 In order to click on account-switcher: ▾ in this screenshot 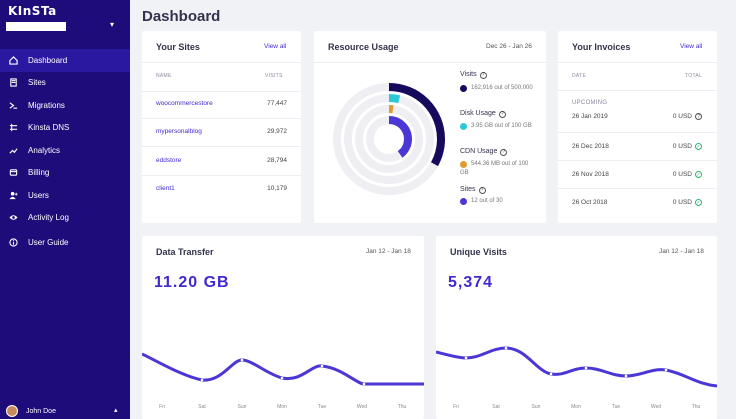, I will do `click(61, 27)`.